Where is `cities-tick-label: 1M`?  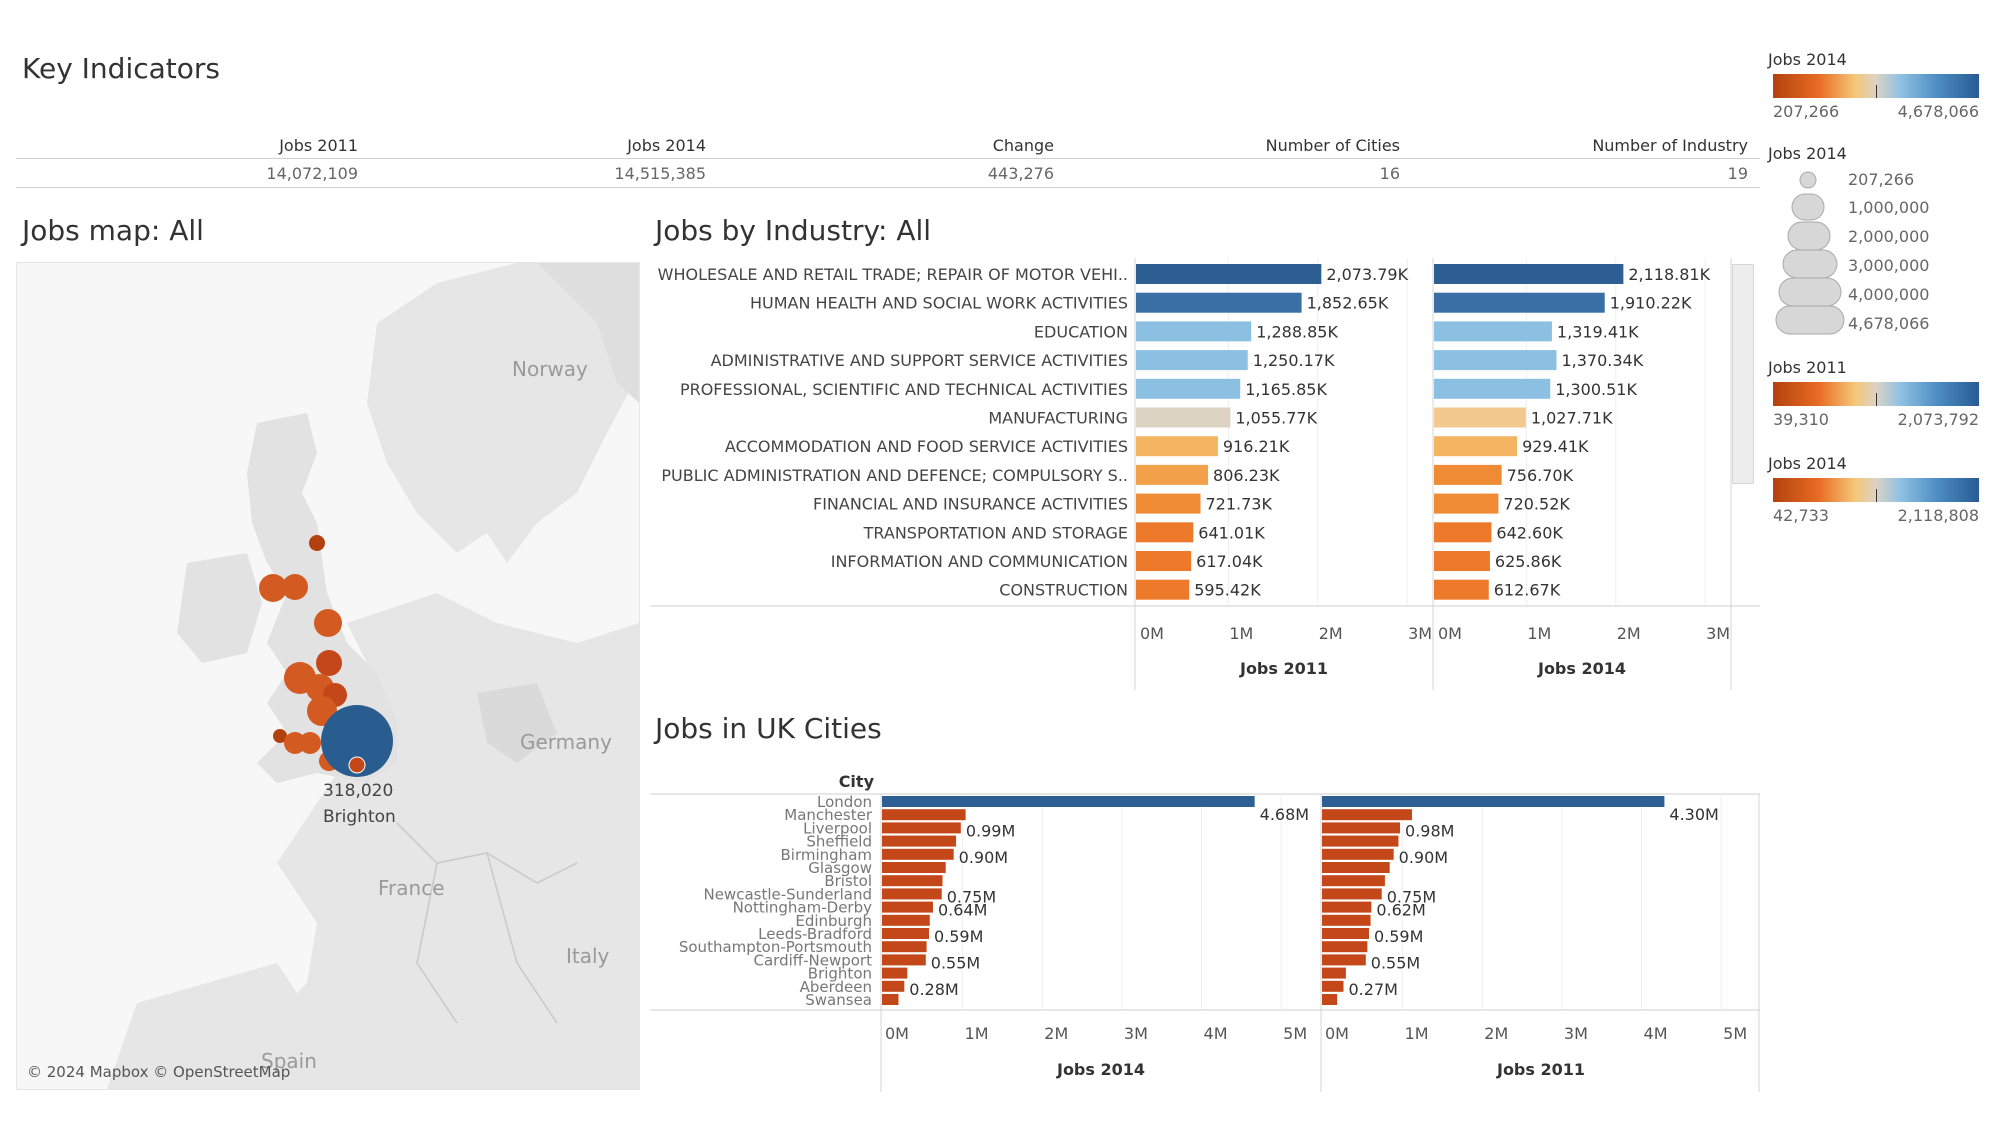 cities-tick-label: 1M is located at coordinates (977, 1033).